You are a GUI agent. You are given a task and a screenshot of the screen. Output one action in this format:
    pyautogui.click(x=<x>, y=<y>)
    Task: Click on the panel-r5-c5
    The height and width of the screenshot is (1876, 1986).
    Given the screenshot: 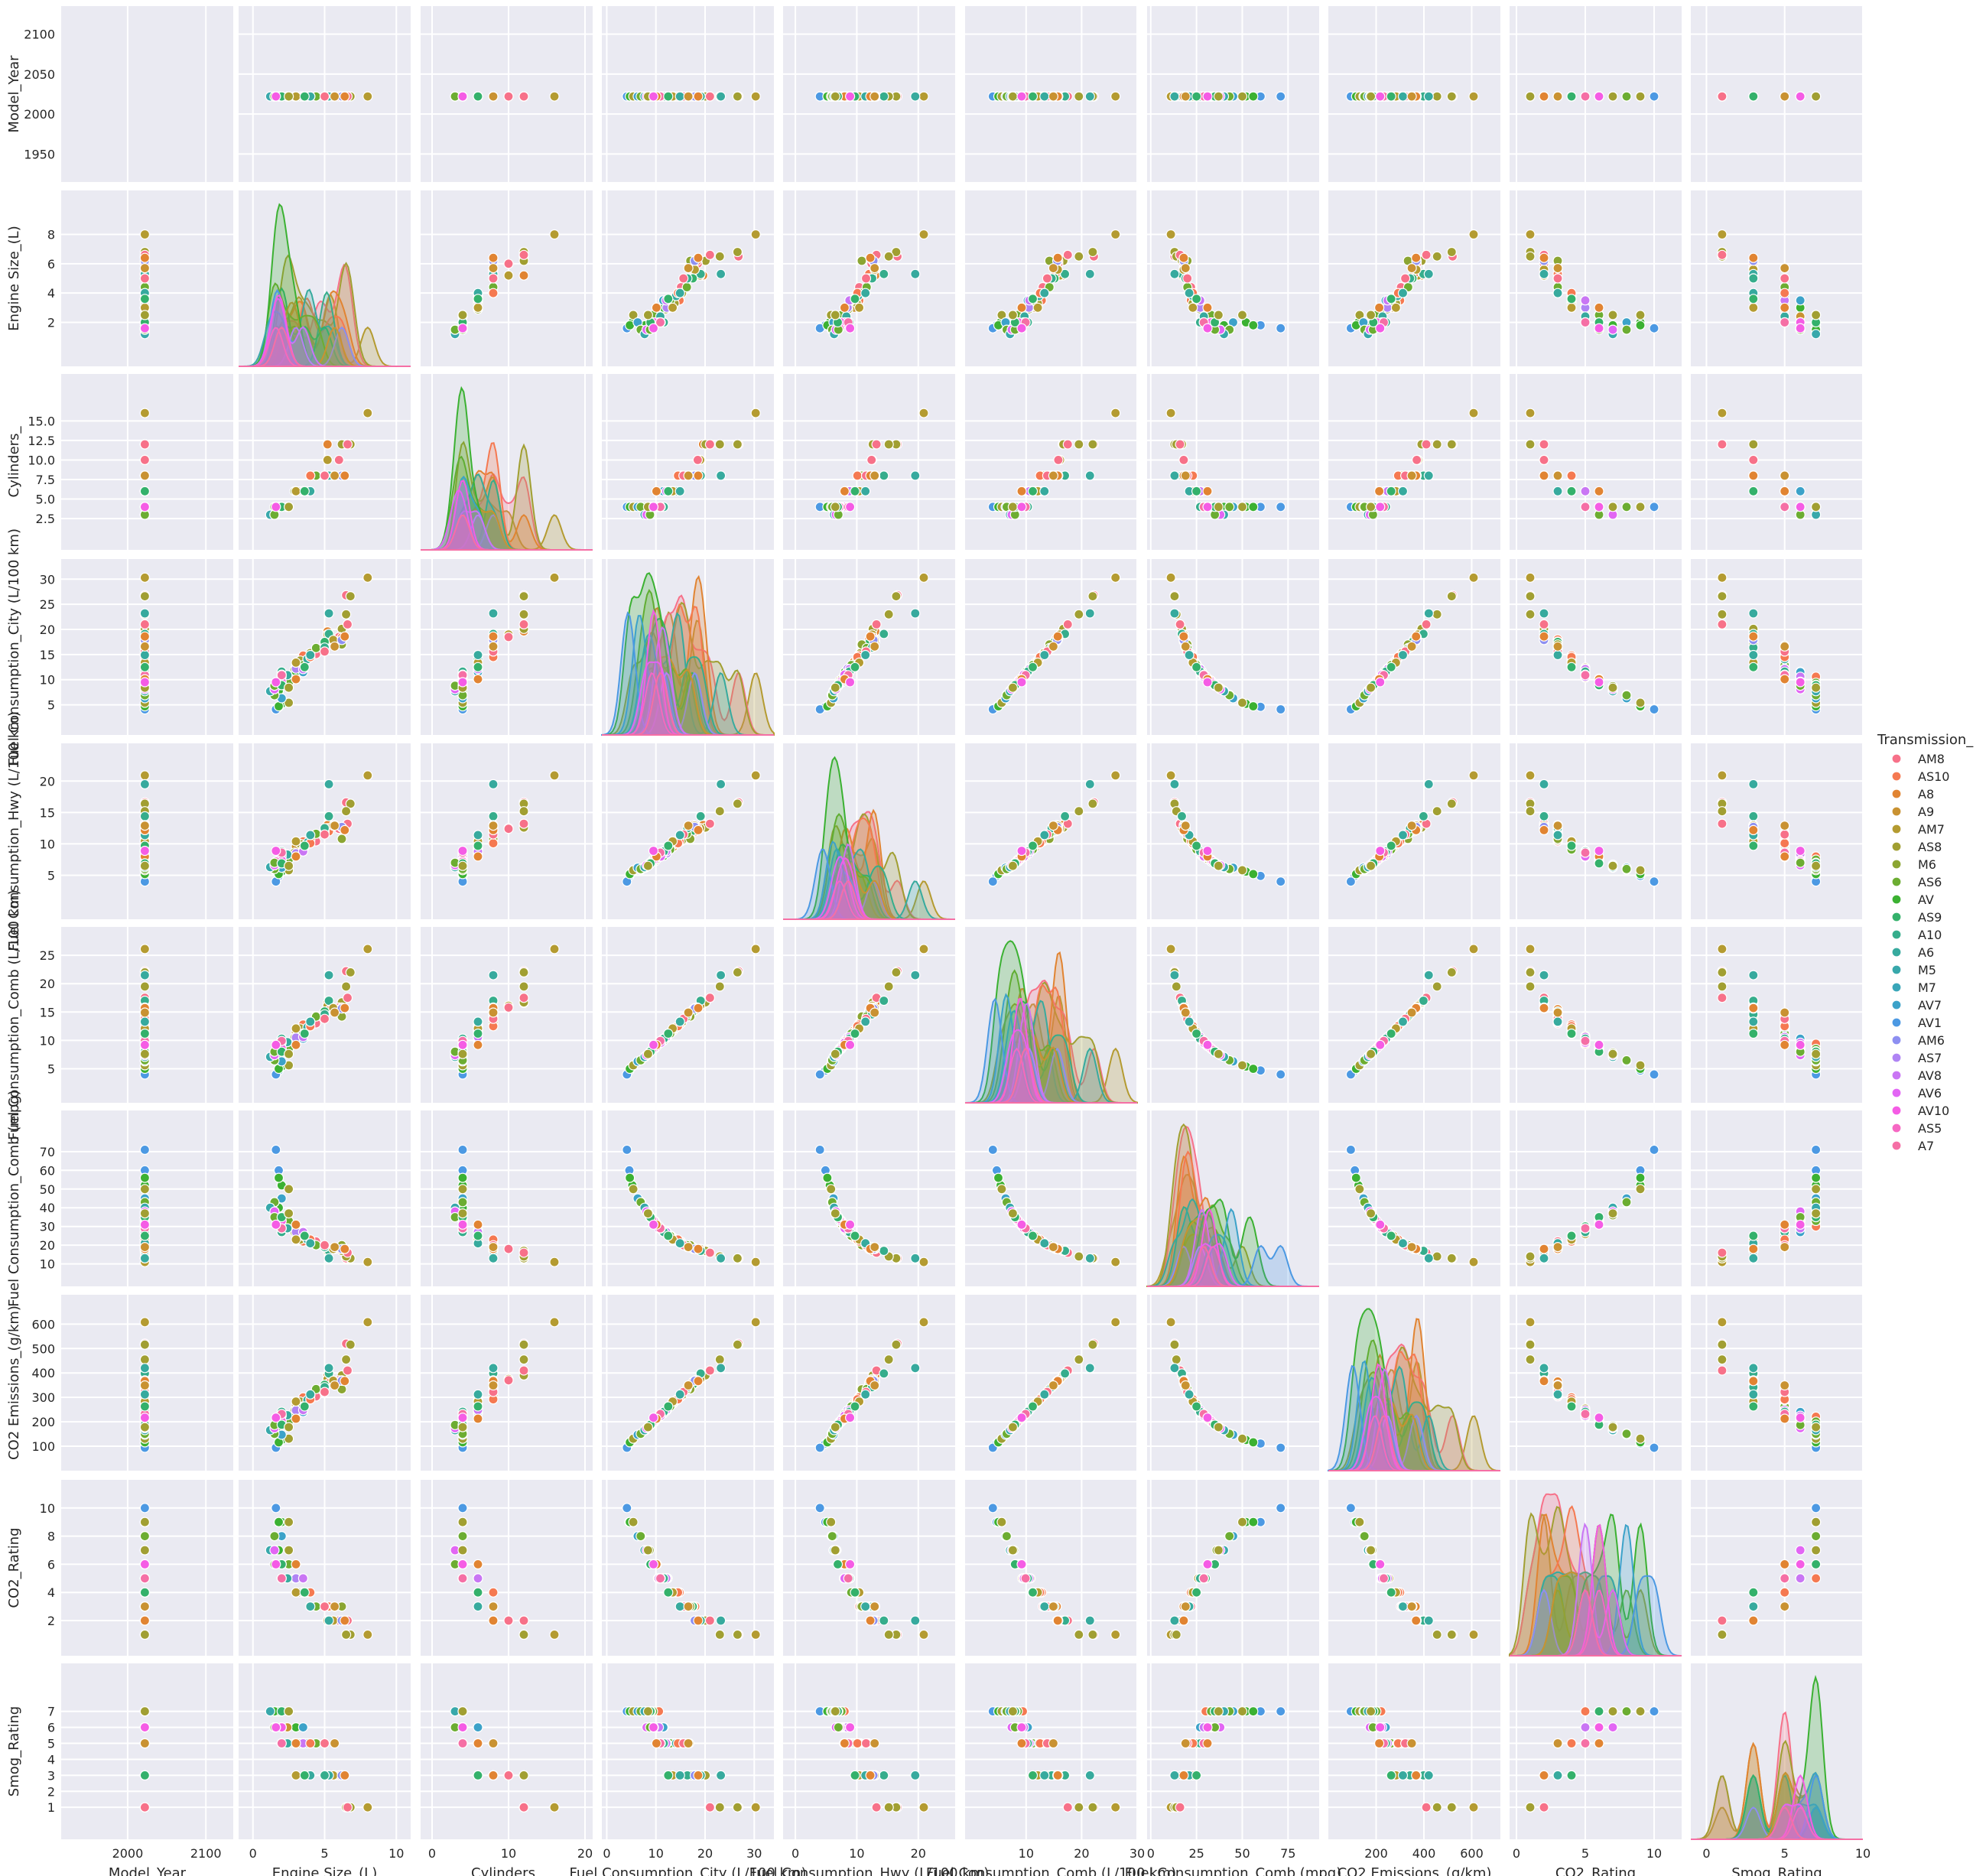 What is the action you would take?
    pyautogui.click(x=1051, y=1015)
    